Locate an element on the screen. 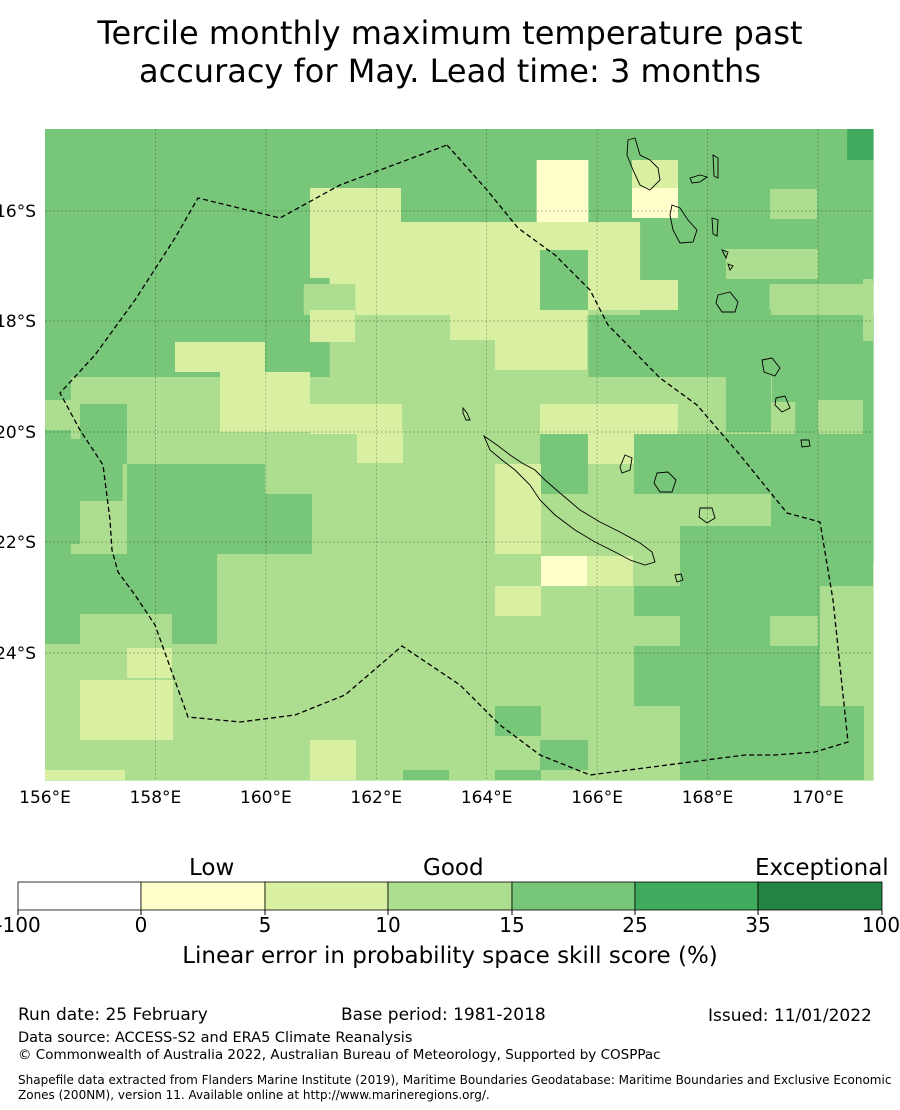 The height and width of the screenshot is (1110, 900). colorbar-tick: 10 is located at coordinates (388, 925).